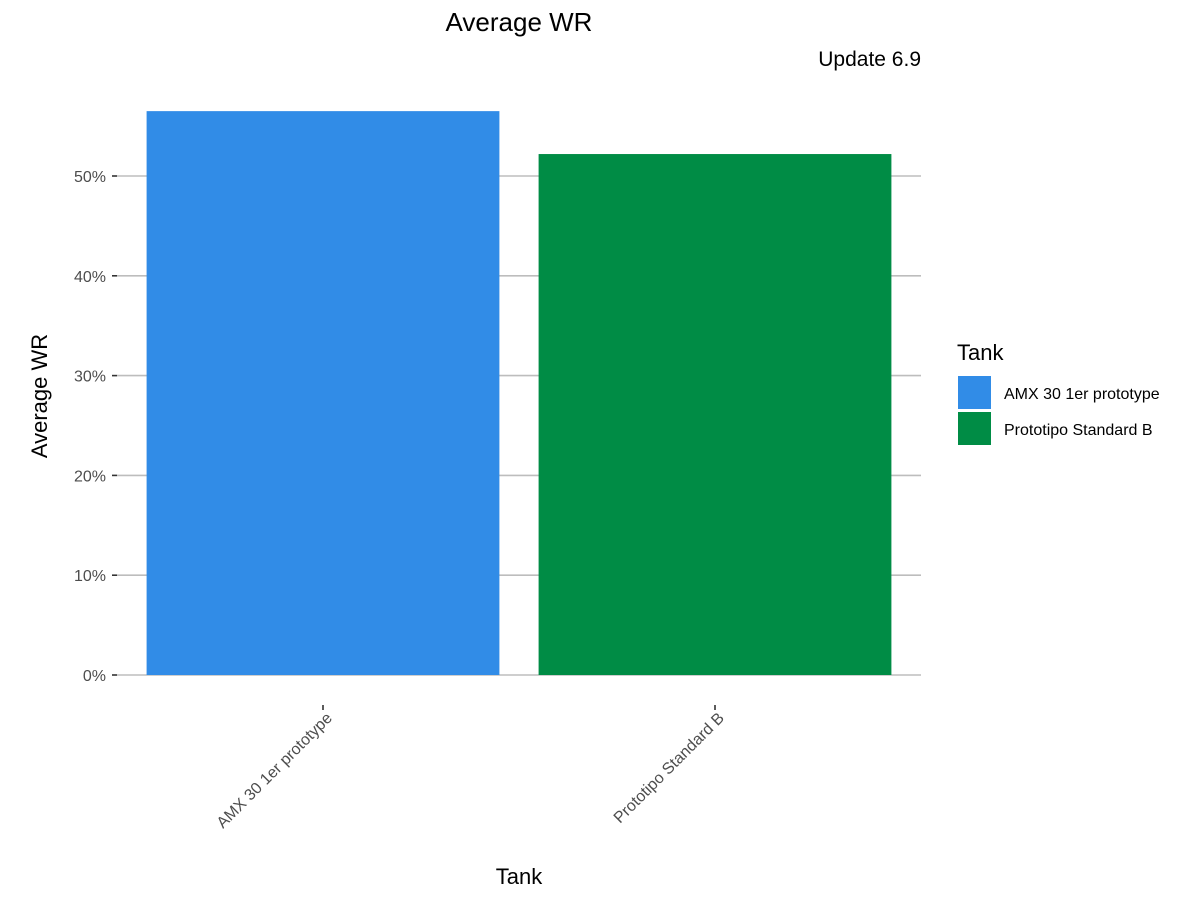  What do you see at coordinates (90, 277) in the screenshot?
I see `y-tick-label: 40%` at bounding box center [90, 277].